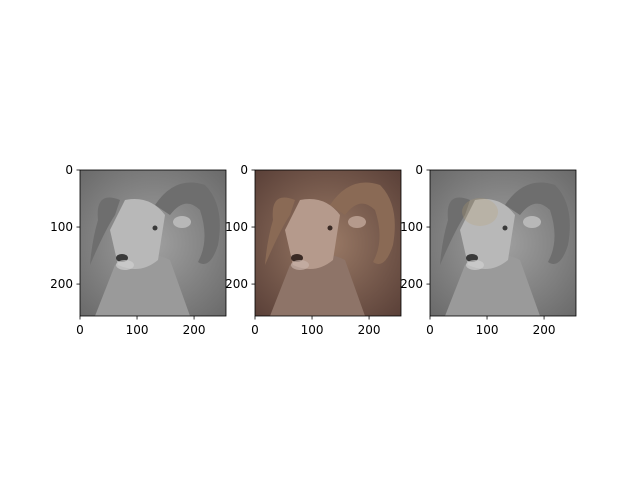 This screenshot has width=640, height=484. I want to click on image-panel-1: 0 0 100 100 200 200, so click(138, 250).